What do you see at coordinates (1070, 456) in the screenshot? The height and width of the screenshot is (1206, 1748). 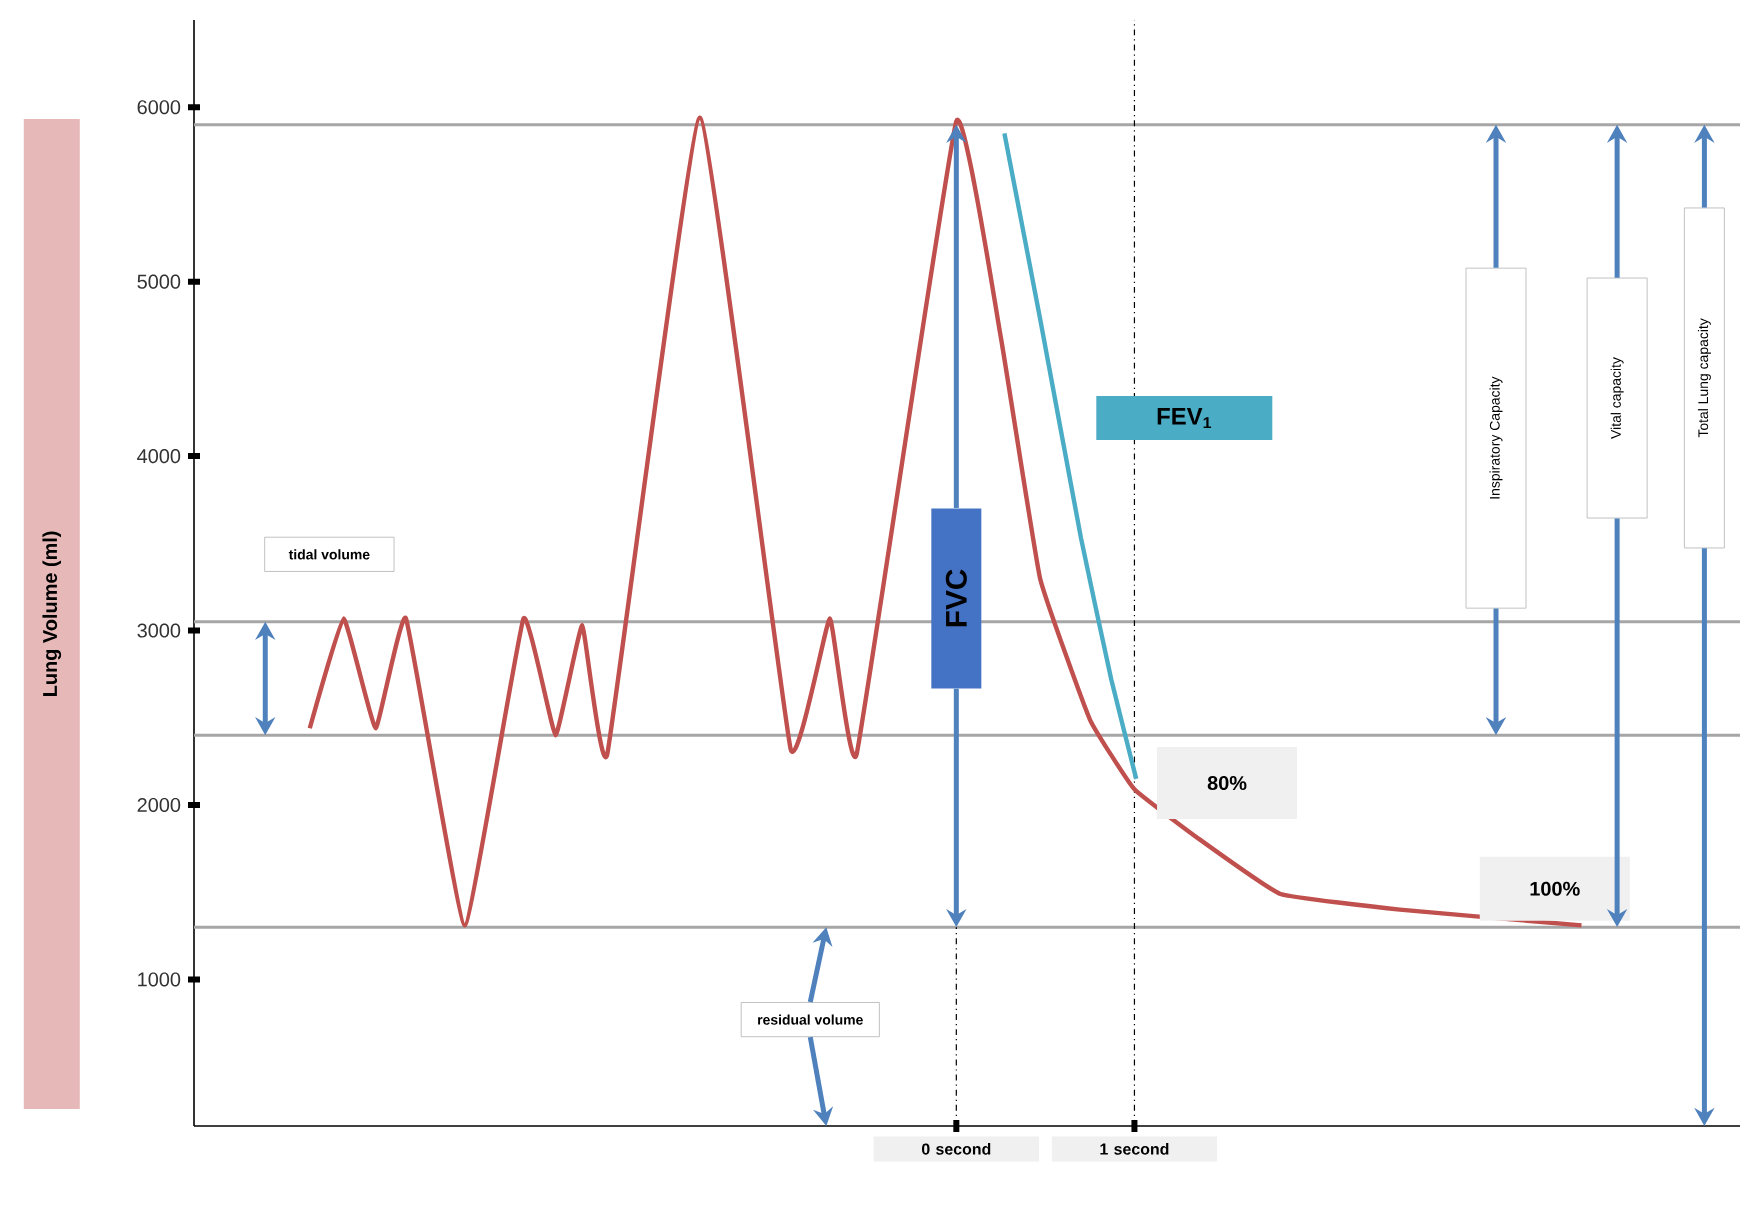 I see `line-series` at bounding box center [1070, 456].